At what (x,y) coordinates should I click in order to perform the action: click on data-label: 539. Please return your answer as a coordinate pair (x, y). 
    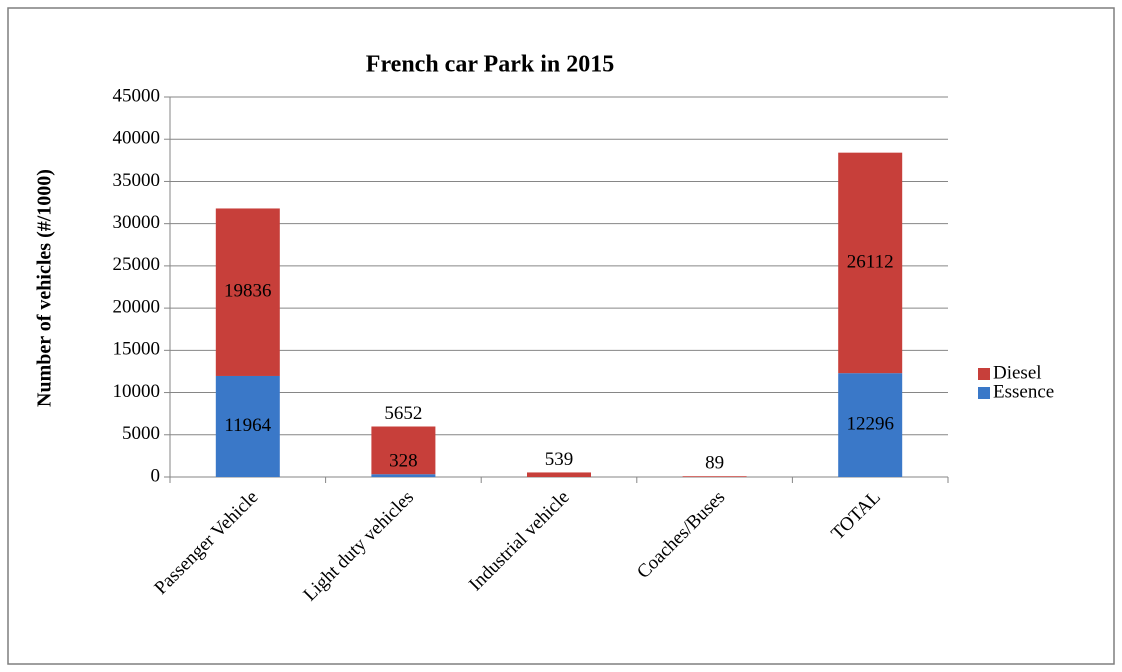
    Looking at the image, I should click on (559, 459).